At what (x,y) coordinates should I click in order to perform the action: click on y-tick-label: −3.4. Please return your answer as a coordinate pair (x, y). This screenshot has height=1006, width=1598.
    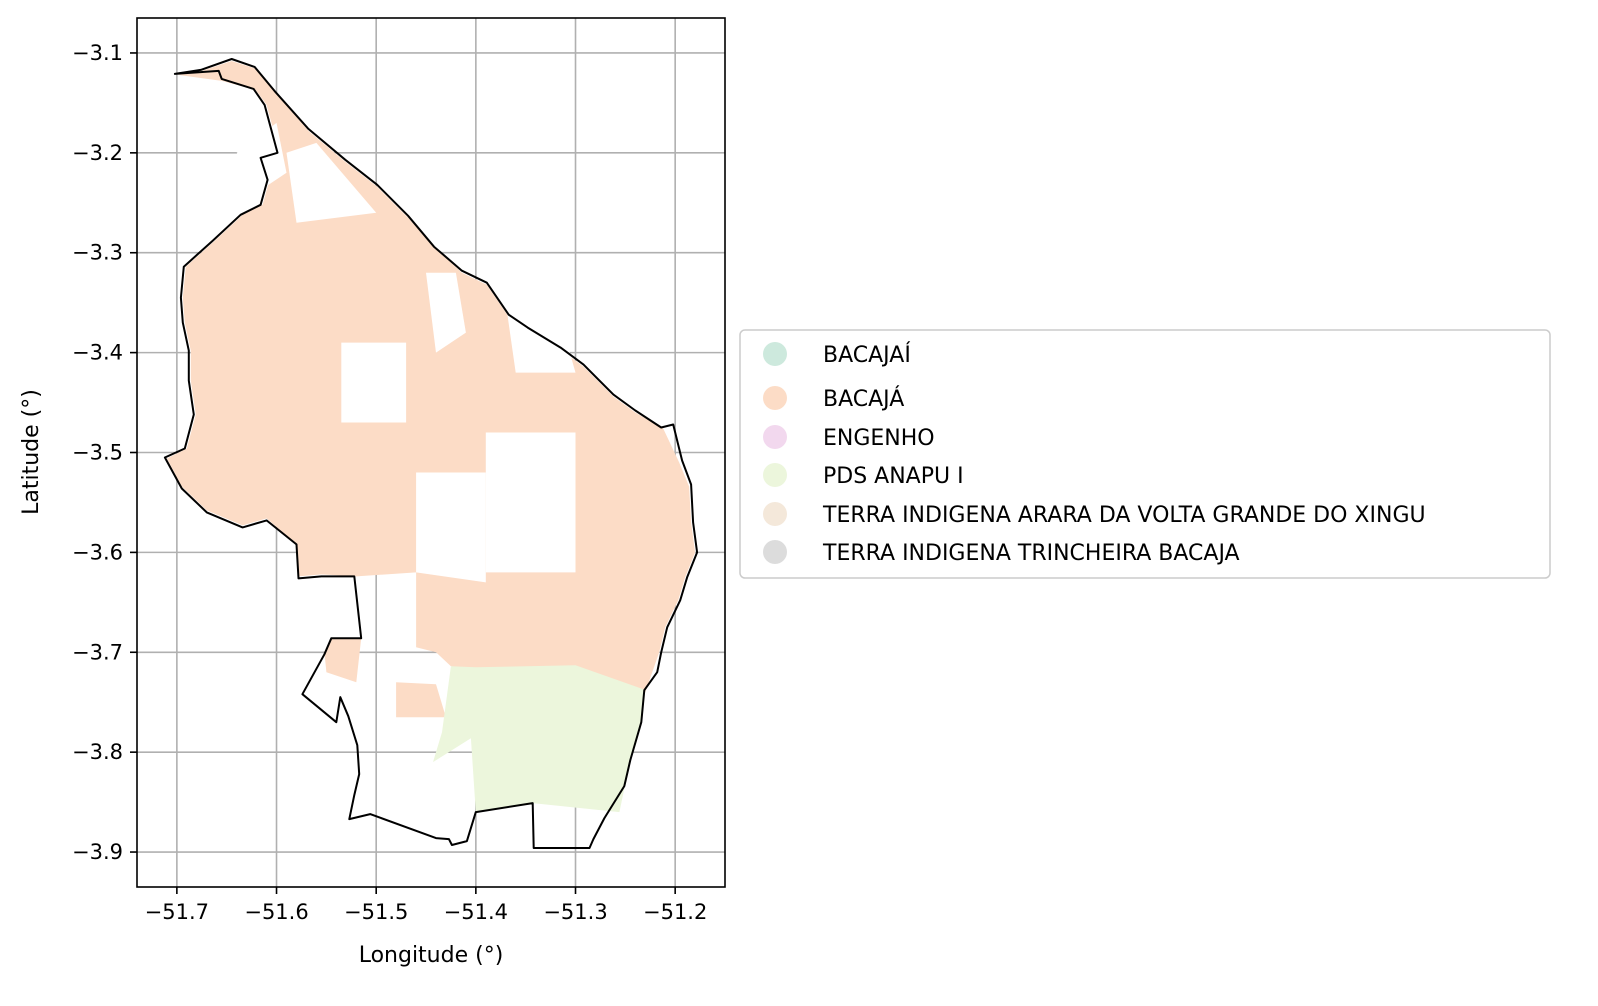
    Looking at the image, I should click on (97, 353).